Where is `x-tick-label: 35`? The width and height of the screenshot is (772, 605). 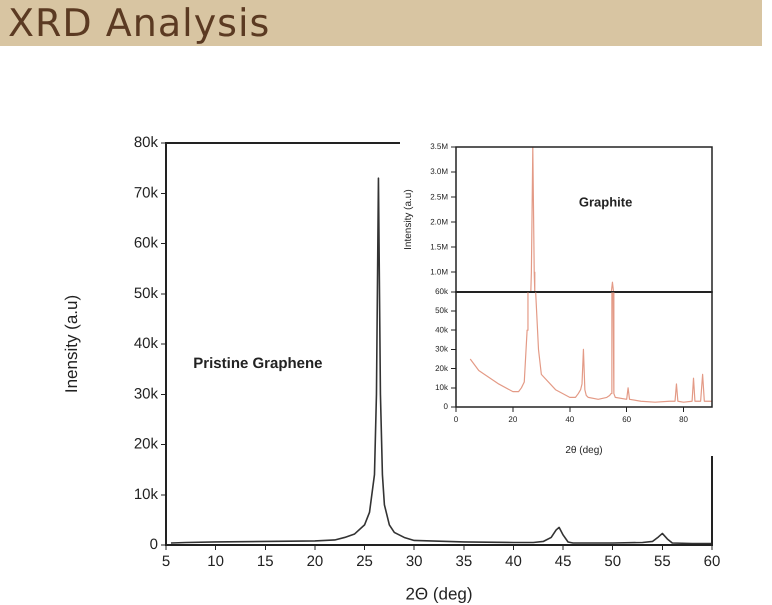 x-tick-label: 35 is located at coordinates (463, 561).